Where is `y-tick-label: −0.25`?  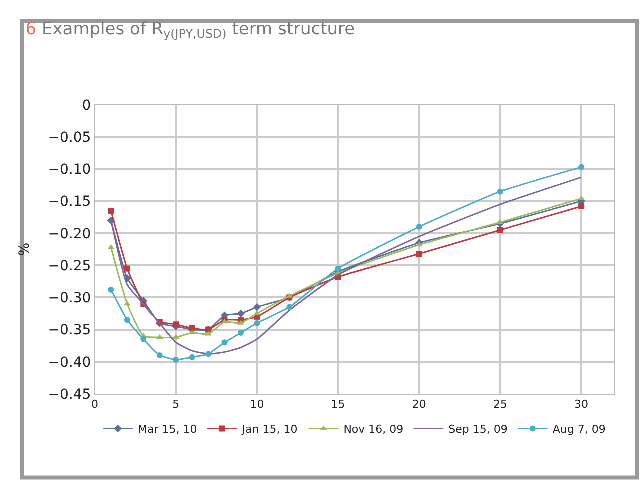 y-tick-label: −0.25 is located at coordinates (70, 266).